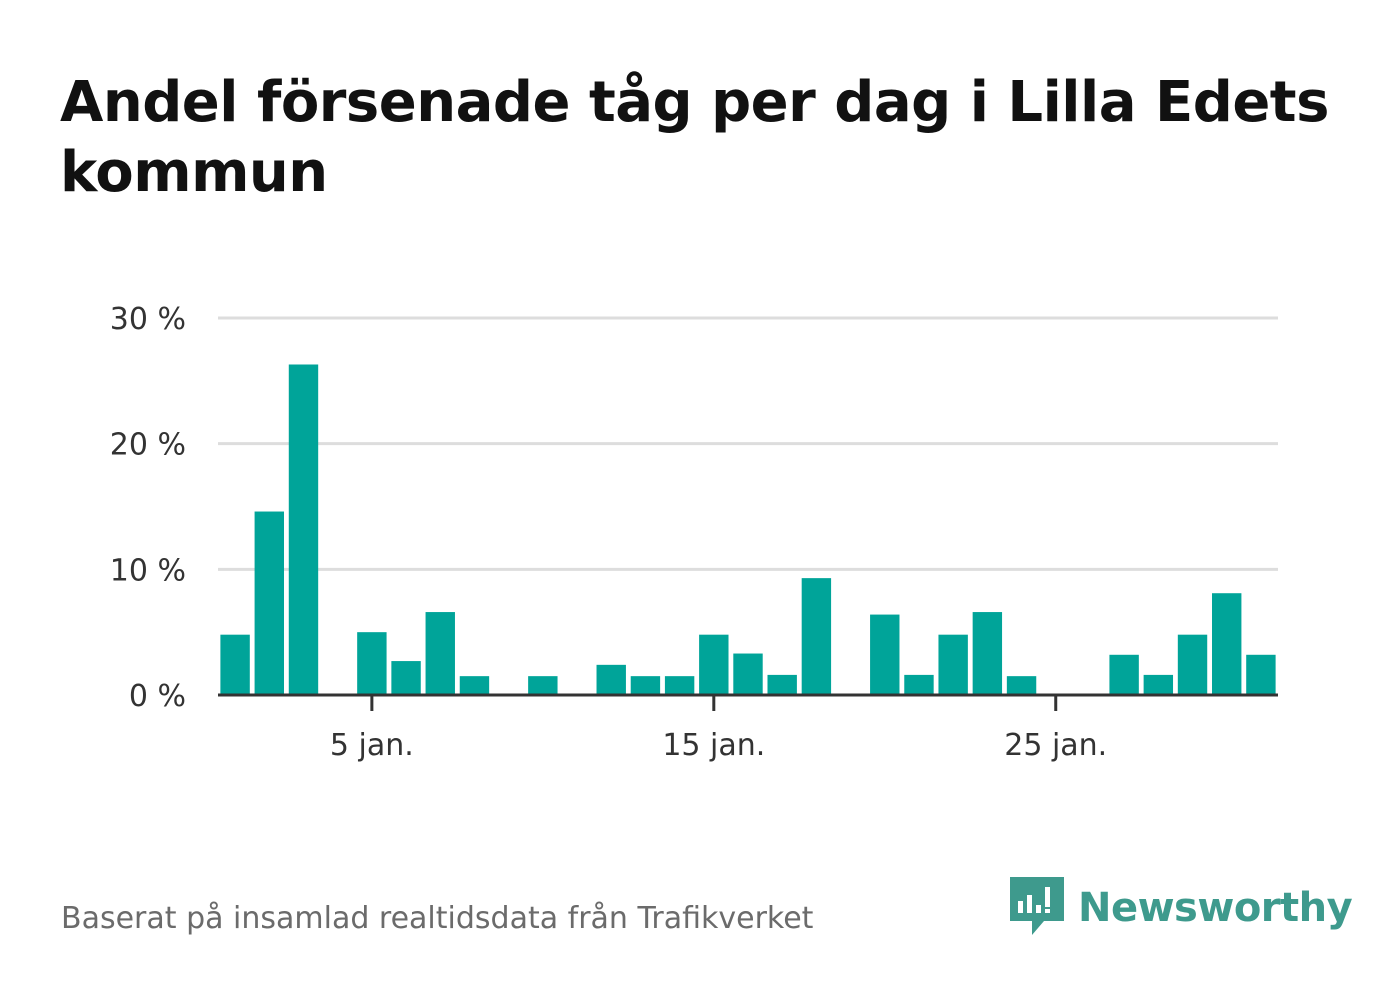 This screenshot has height=999, width=1382. What do you see at coordinates (713, 745) in the screenshot?
I see `x-tick-label: 15 jan.` at bounding box center [713, 745].